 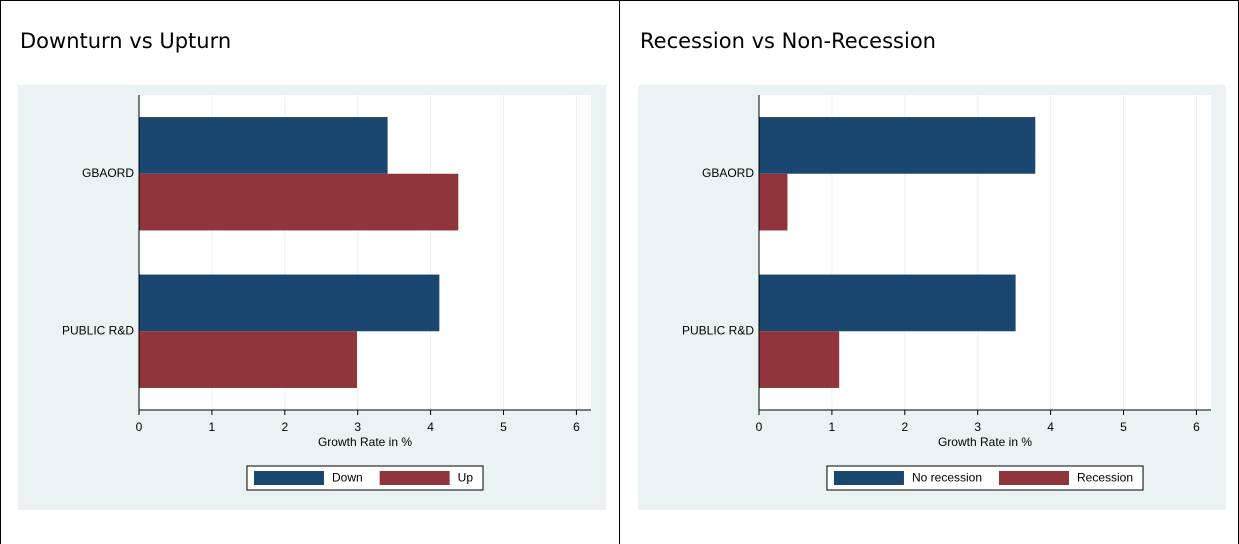 What do you see at coordinates (947, 478) in the screenshot?
I see `legend-label: No recession` at bounding box center [947, 478].